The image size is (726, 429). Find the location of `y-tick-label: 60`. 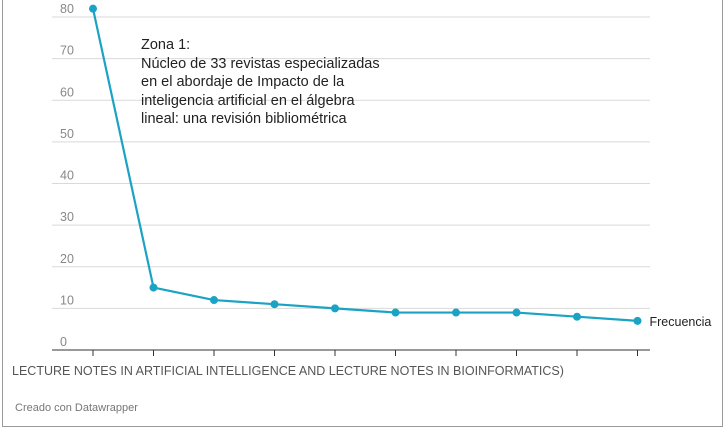

y-tick-label: 60 is located at coordinates (67, 92).